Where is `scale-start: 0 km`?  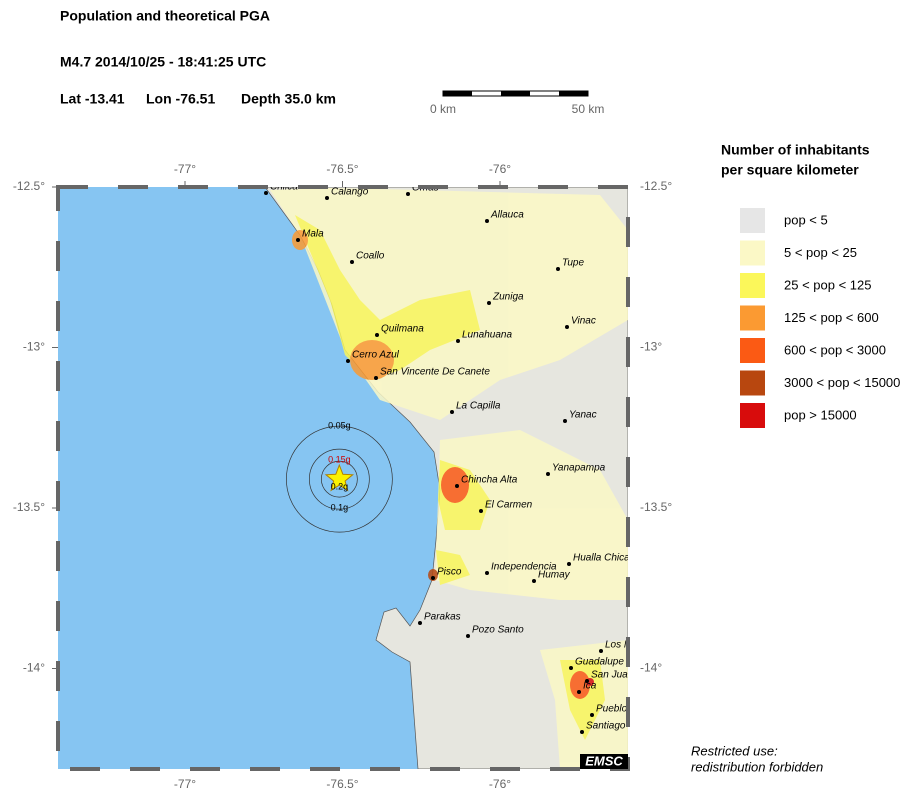 scale-start: 0 km is located at coordinates (443, 109).